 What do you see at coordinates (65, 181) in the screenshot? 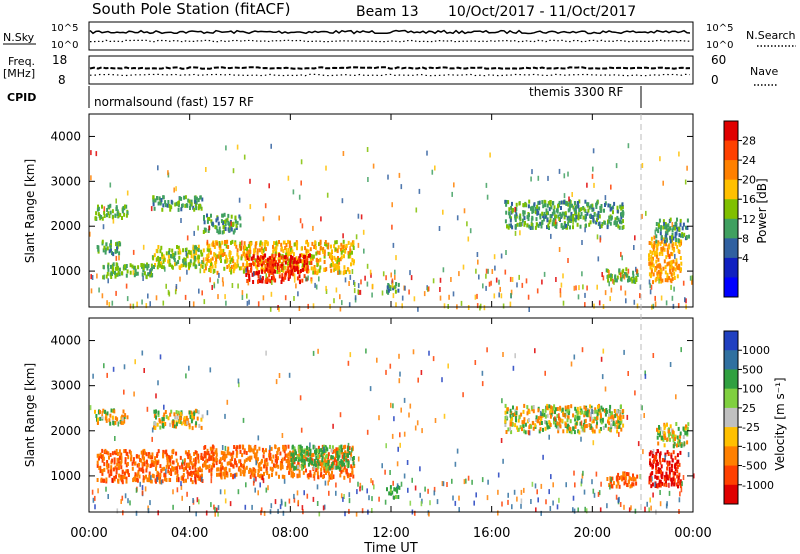
I see `y-tick-label: 3000` at bounding box center [65, 181].